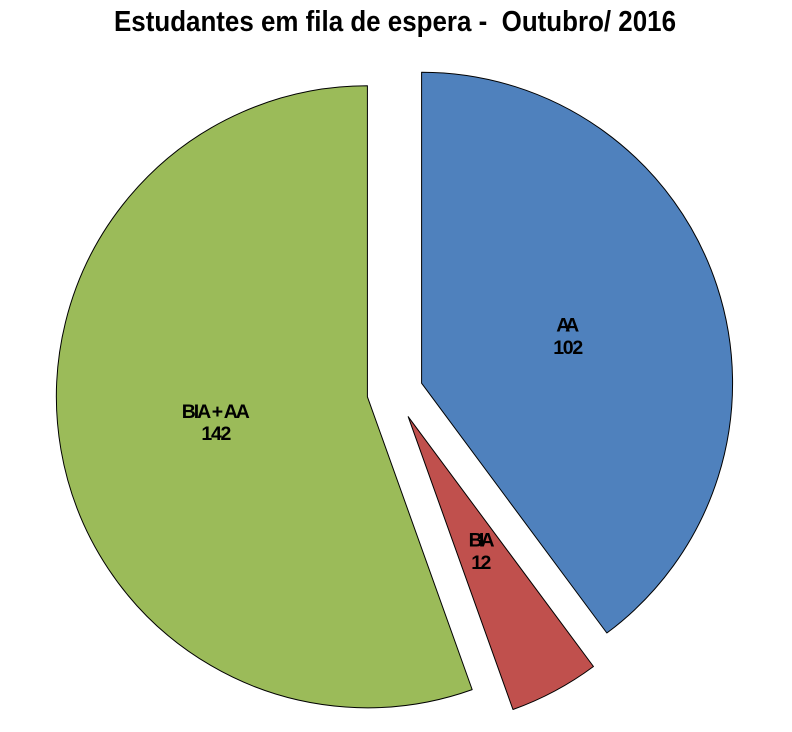  Describe the element at coordinates (568, 348) in the screenshot. I see `svg-text: 102` at that location.